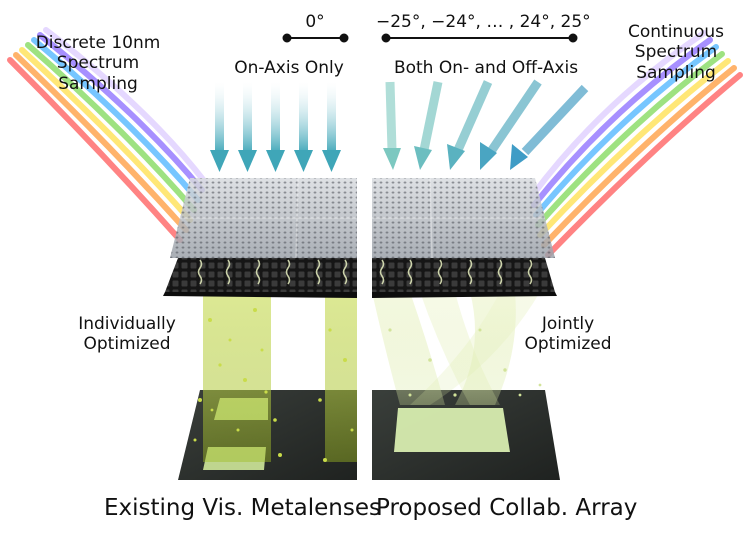 The width and height of the screenshot is (746, 537). I want to click on incident-arrows-right, so click(486, 124).